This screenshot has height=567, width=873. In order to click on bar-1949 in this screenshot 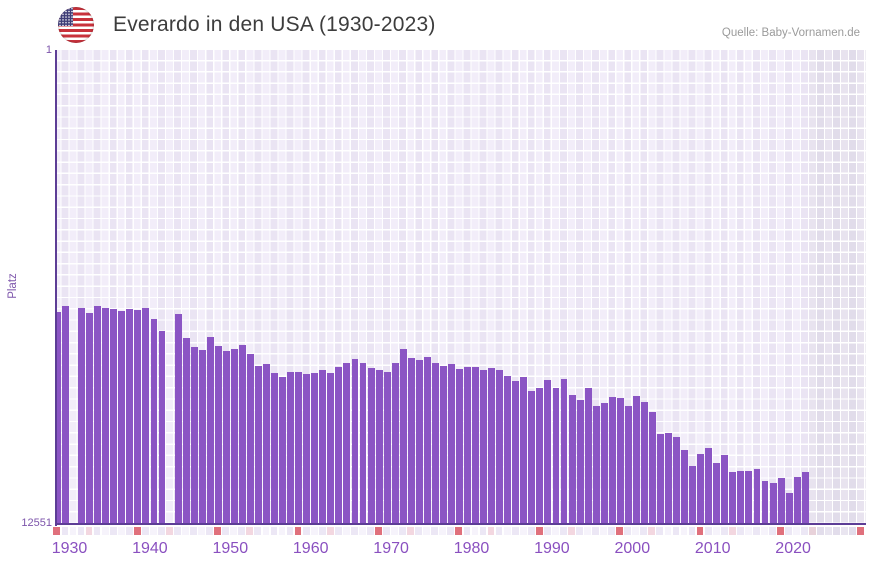, I will do `click(210, 430)`.